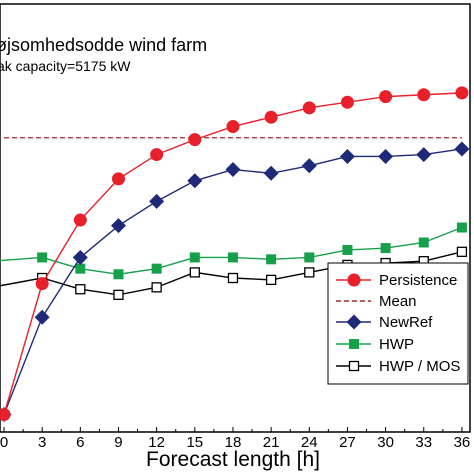 This screenshot has width=474, height=474. I want to click on x-tick-label: 0, so click(4, 442).